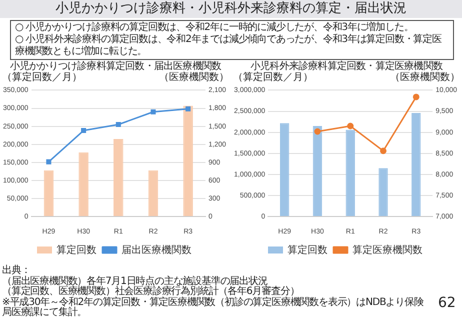 This screenshot has width=462, height=320. Describe the element at coordinates (346, 66) in the screenshot. I see `chart-title: 小児科外来診療料算定回数・算定医療機関数` at that location.